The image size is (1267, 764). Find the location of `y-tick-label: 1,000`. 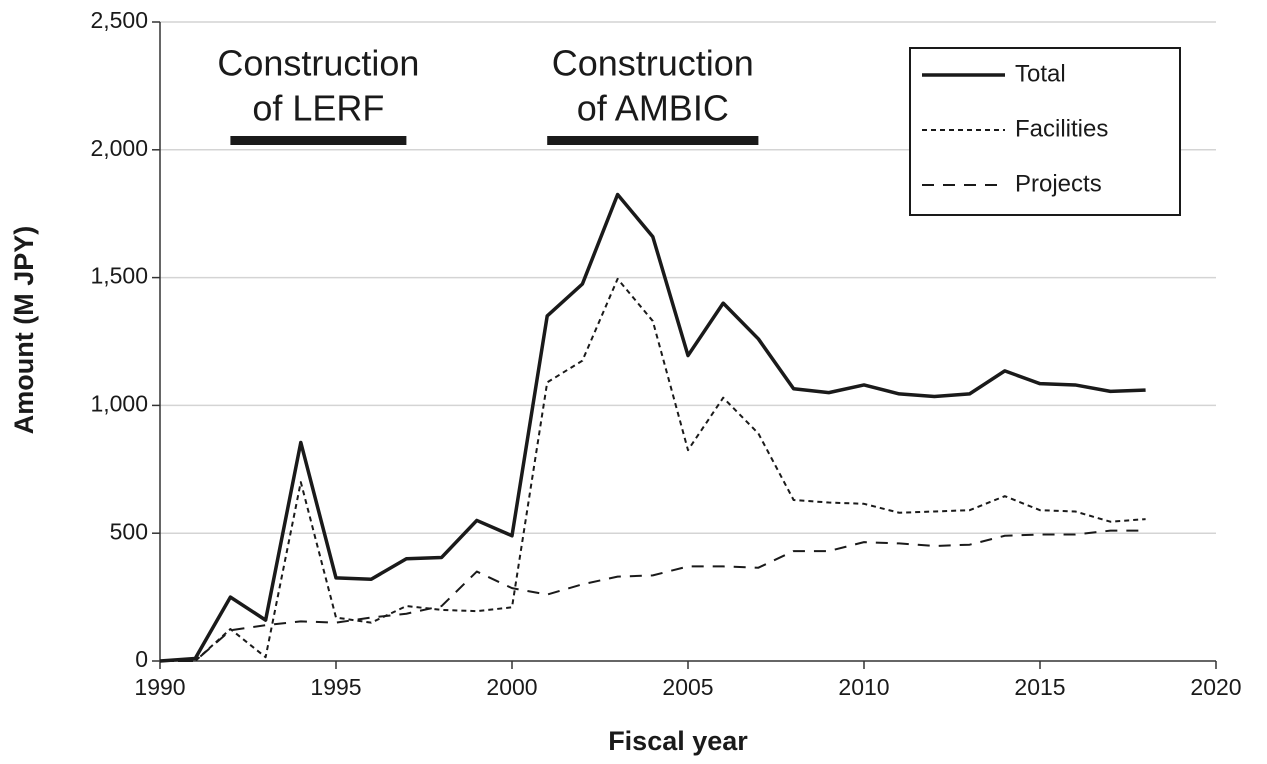

y-tick-label: 1,000 is located at coordinates (119, 403).